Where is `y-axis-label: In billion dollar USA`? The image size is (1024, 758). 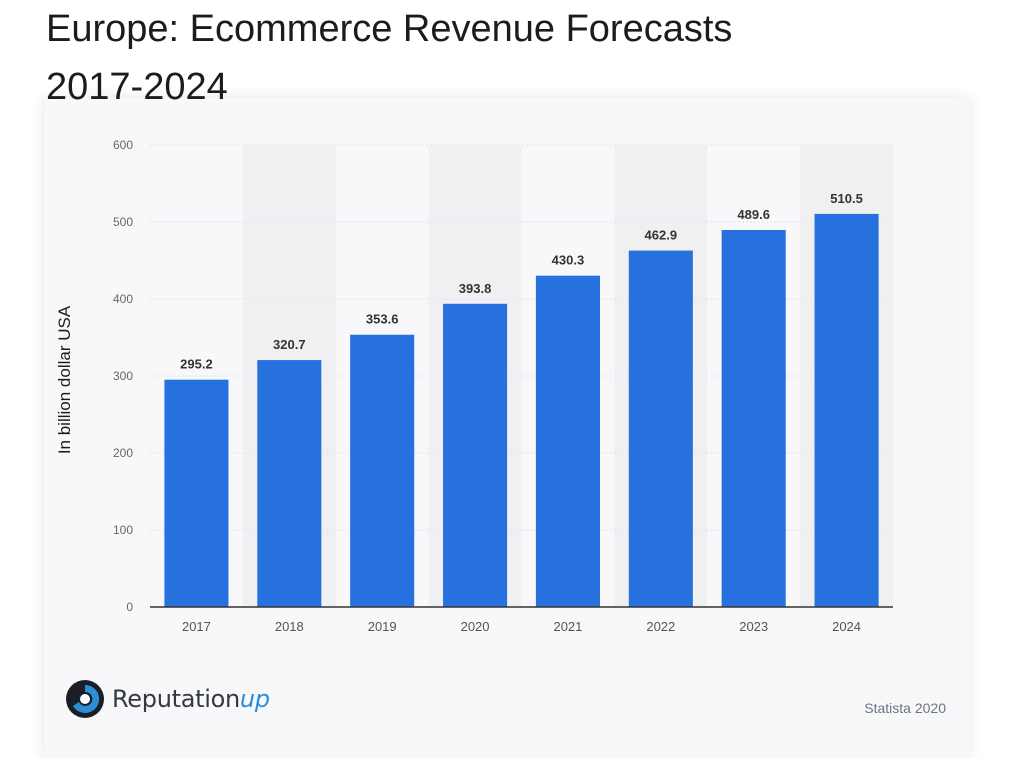 y-axis-label: In billion dollar USA is located at coordinates (64, 380).